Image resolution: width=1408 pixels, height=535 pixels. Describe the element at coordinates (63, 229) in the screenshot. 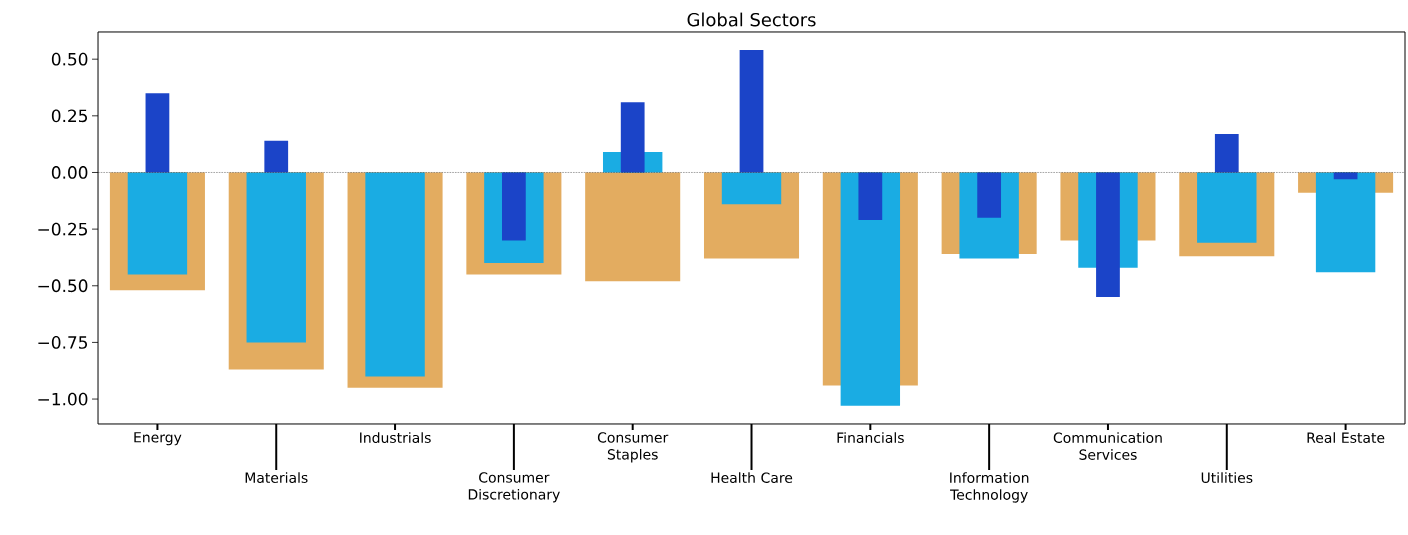

I see `y-tick-label: −0.25` at that location.